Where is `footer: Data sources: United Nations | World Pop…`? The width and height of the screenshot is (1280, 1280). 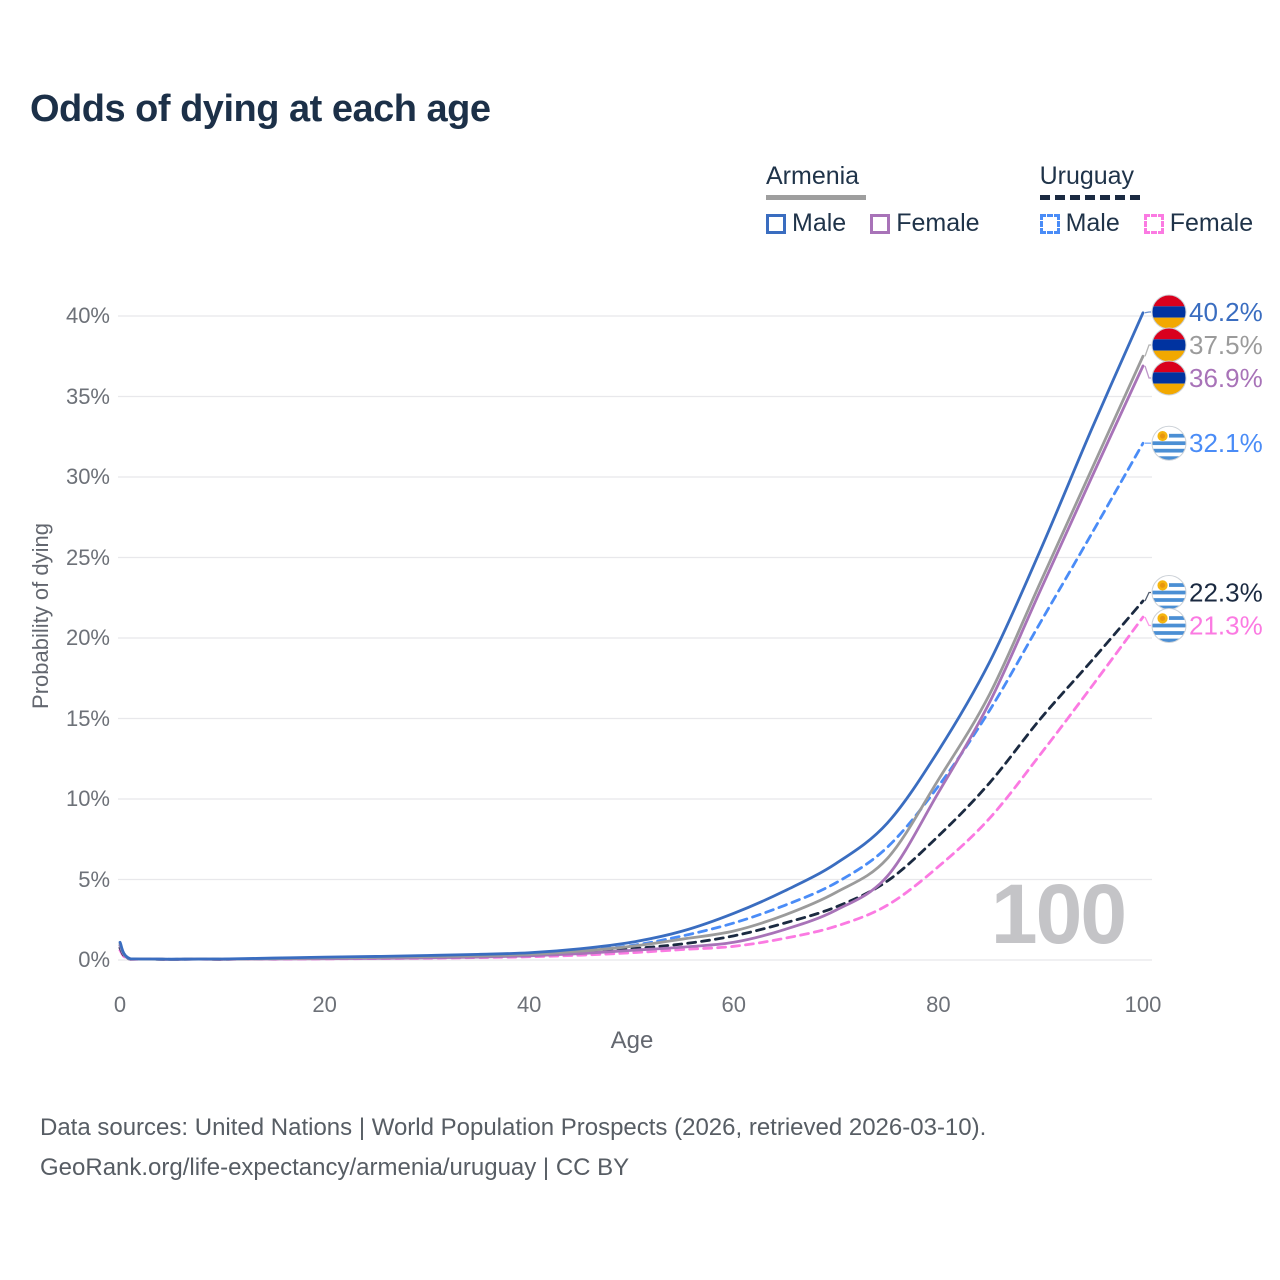 footer: Data sources: United Nations | World Pop… is located at coordinates (513, 1148).